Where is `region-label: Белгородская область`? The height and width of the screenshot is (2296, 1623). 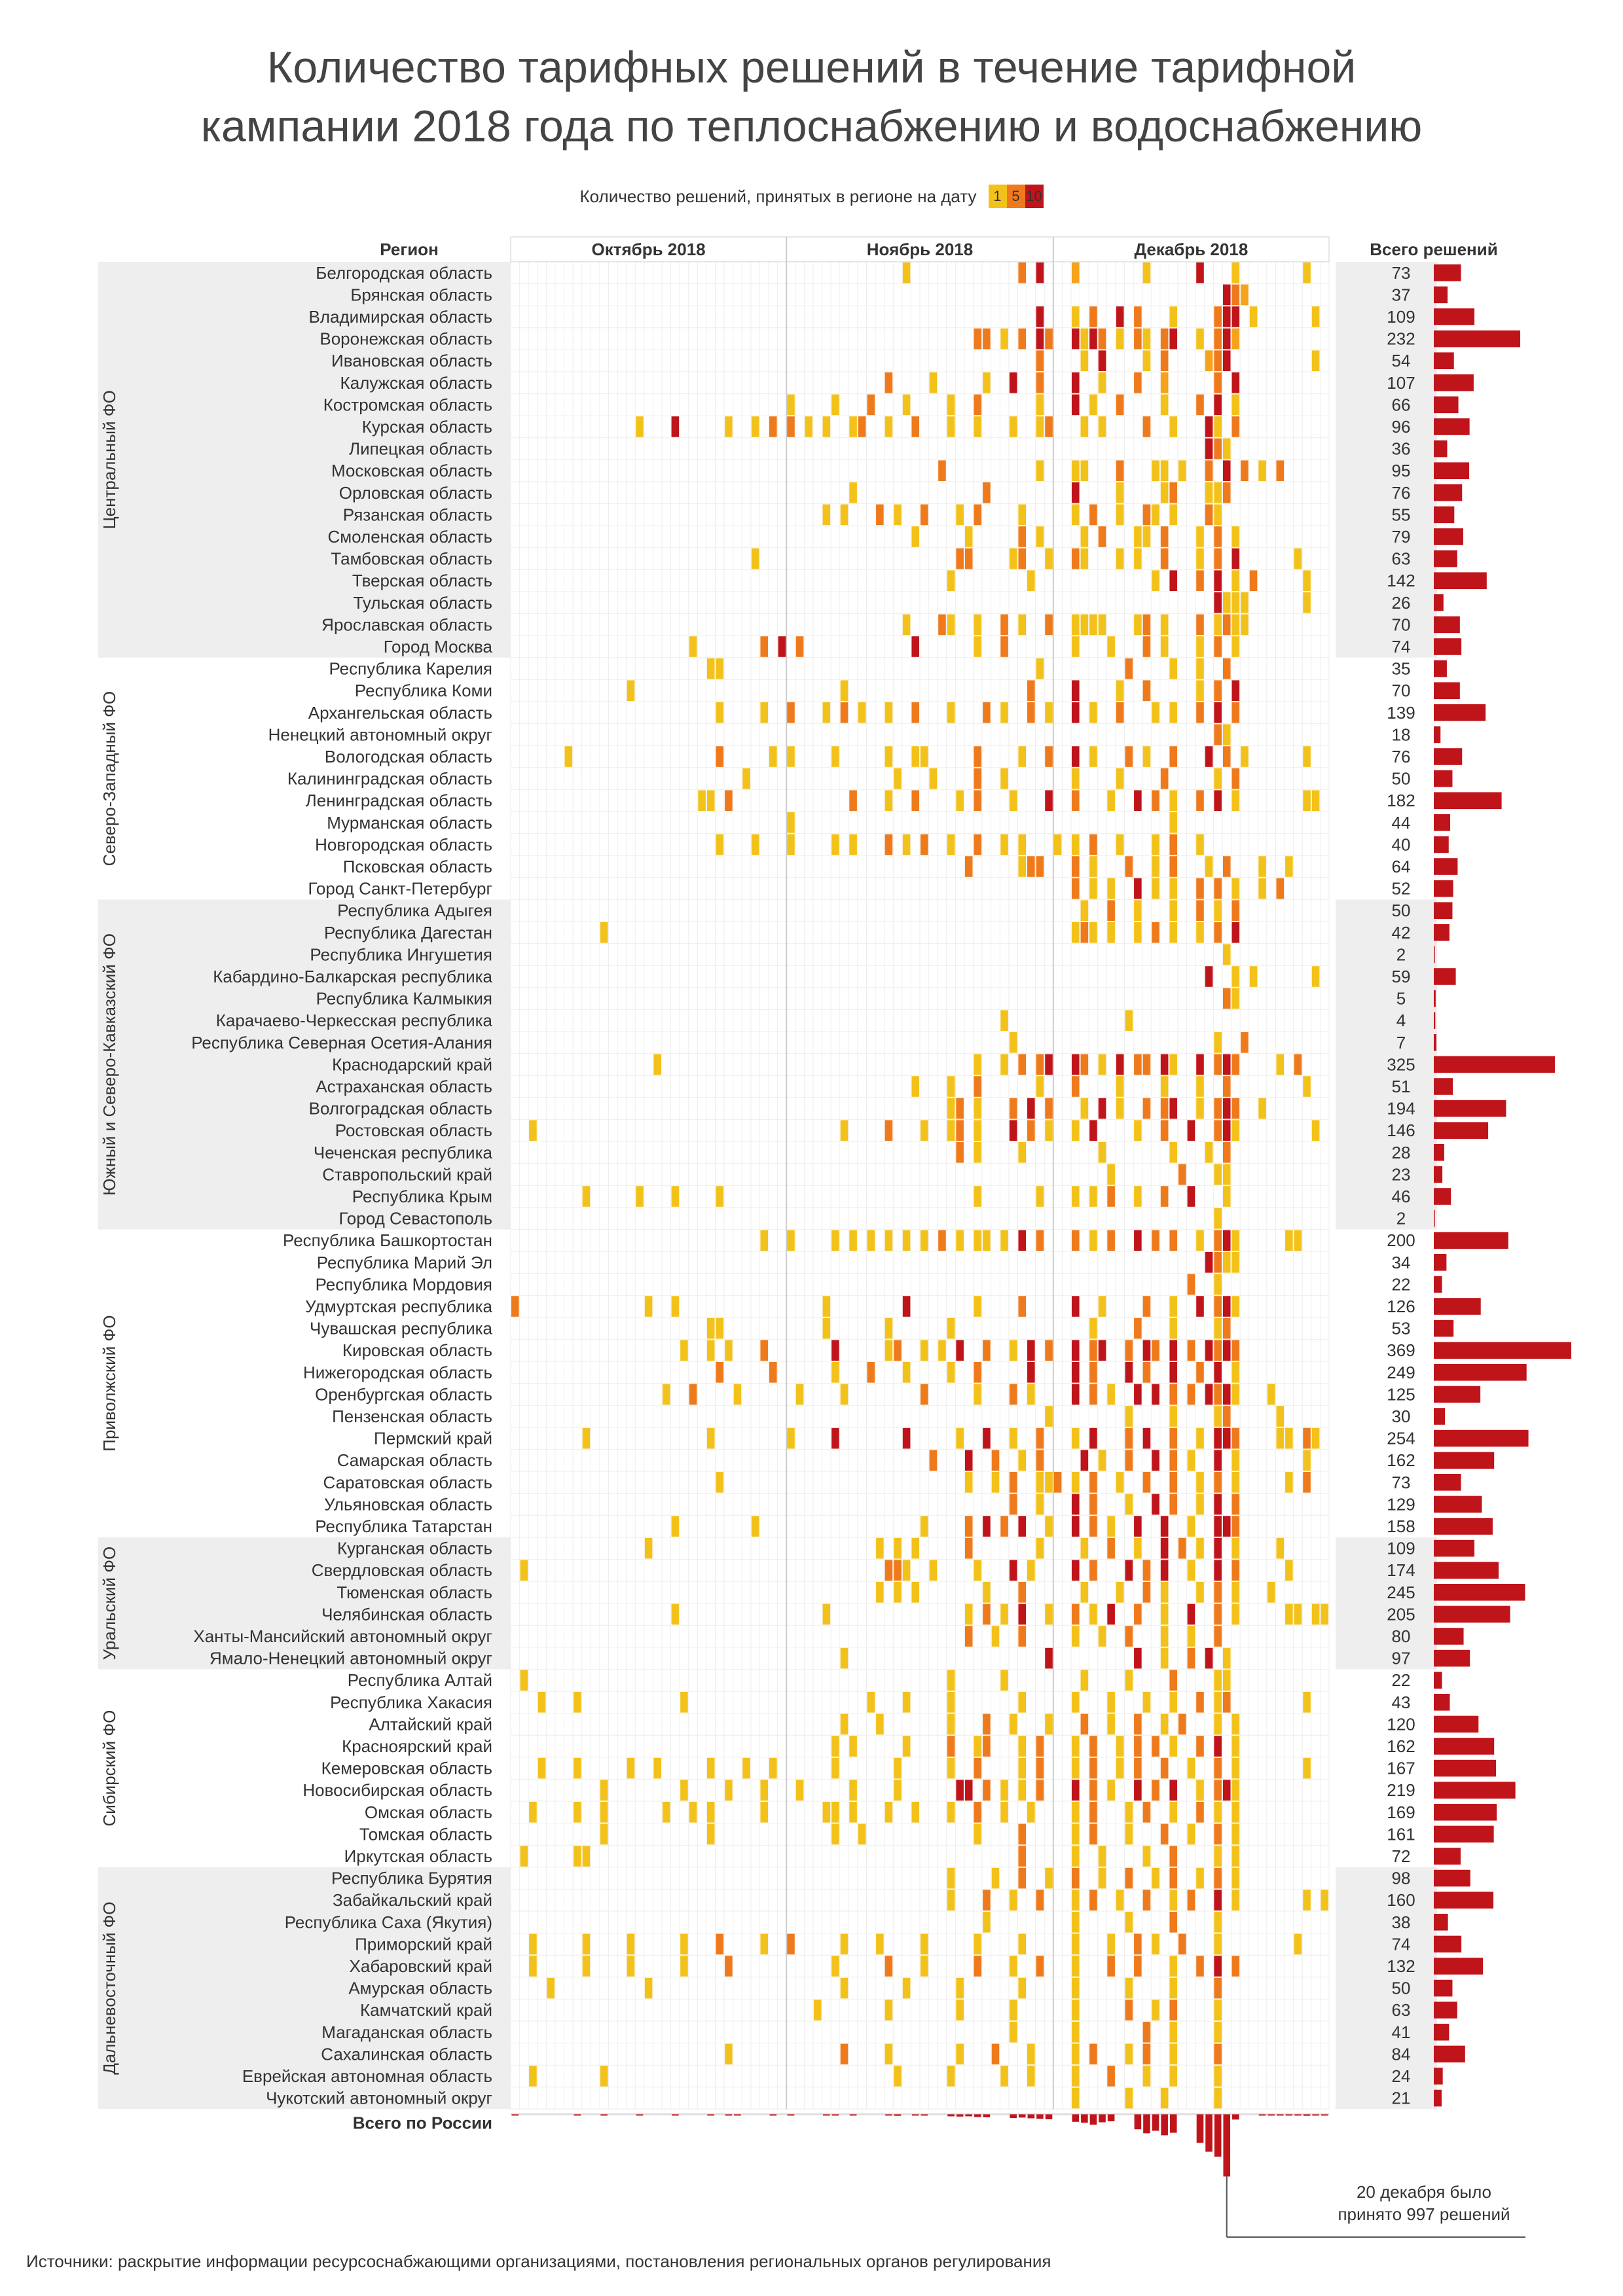 region-label: Белгородская область is located at coordinates (404, 273).